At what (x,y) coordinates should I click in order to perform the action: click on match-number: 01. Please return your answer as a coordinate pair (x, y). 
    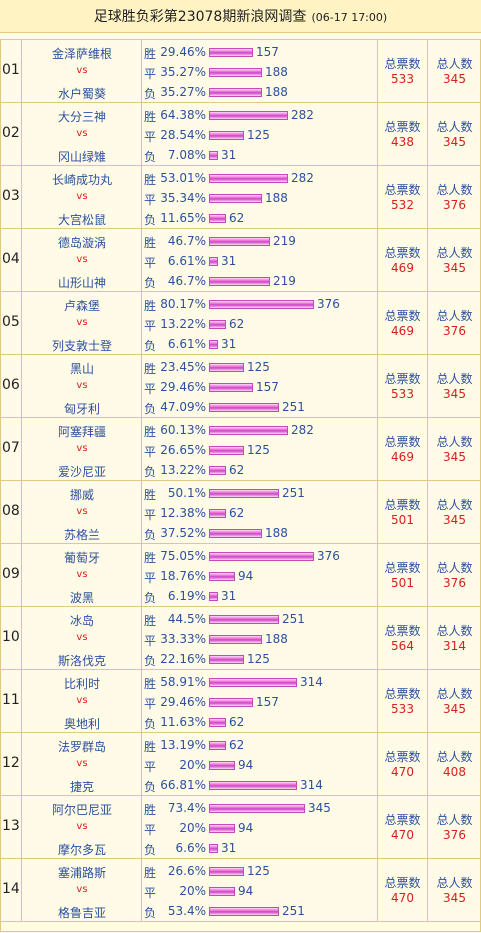
    Looking at the image, I should click on (11, 70).